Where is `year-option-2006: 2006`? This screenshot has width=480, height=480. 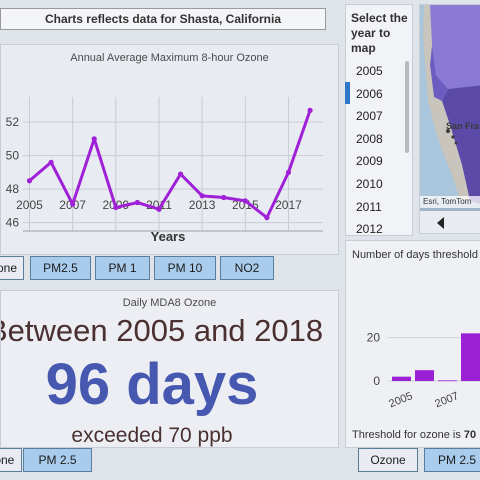 year-option-2006: 2006 is located at coordinates (369, 93).